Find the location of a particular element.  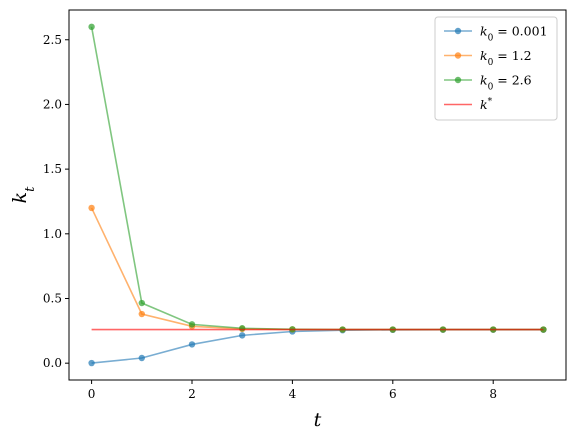

y-tick-label: 0.5 is located at coordinates (52, 298).